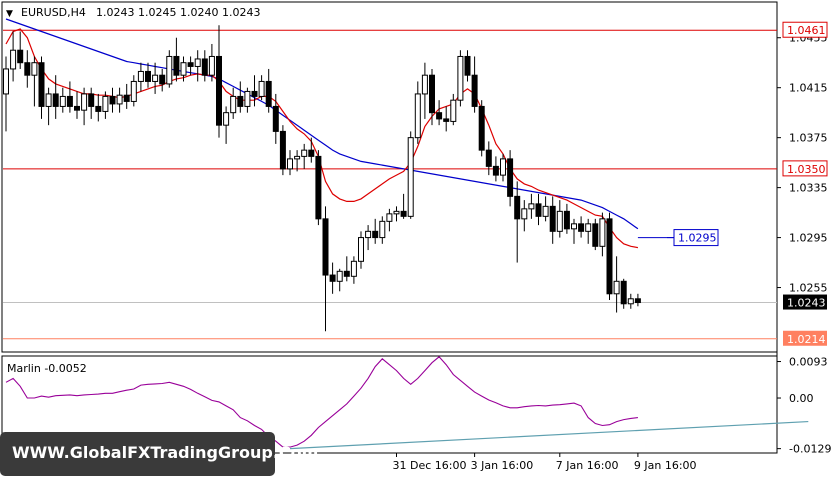 This screenshot has height=481, width=838. Describe the element at coordinates (808, 288) in the screenshot. I see `price-tick-label: 1.0255` at that location.